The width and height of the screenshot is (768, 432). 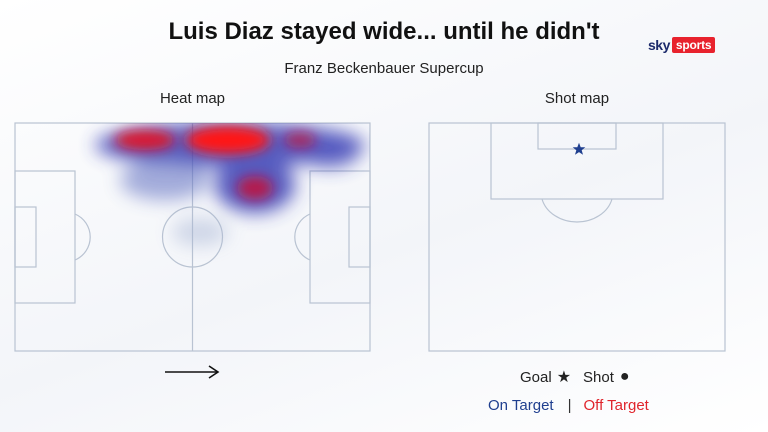 I want to click on star-icon, so click(x=579, y=148).